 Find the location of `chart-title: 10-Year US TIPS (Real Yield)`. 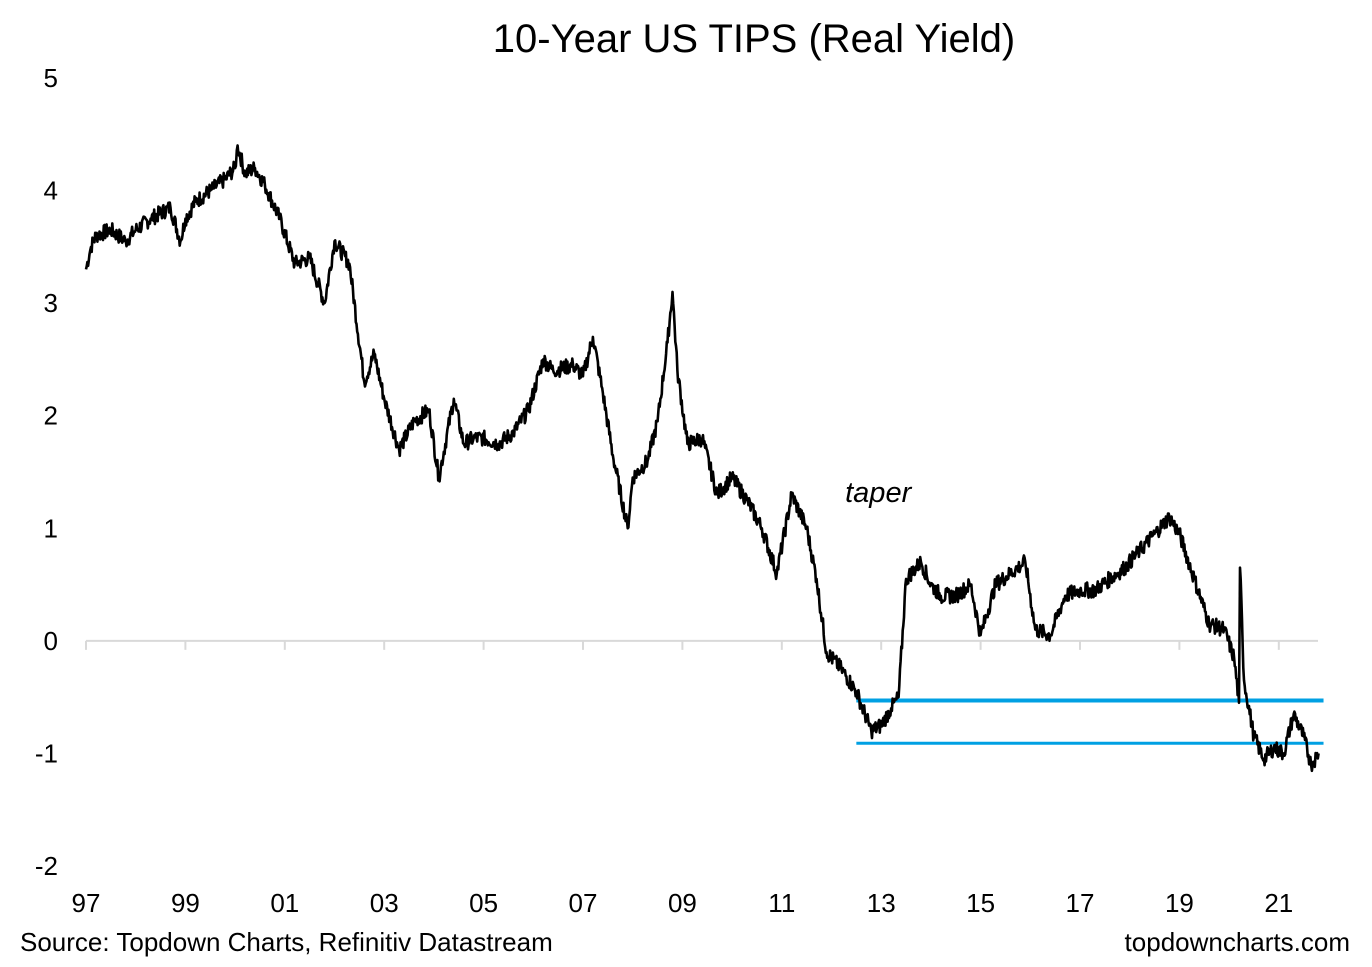

chart-title: 10-Year US TIPS (Real Yield) is located at coordinates (754, 39).